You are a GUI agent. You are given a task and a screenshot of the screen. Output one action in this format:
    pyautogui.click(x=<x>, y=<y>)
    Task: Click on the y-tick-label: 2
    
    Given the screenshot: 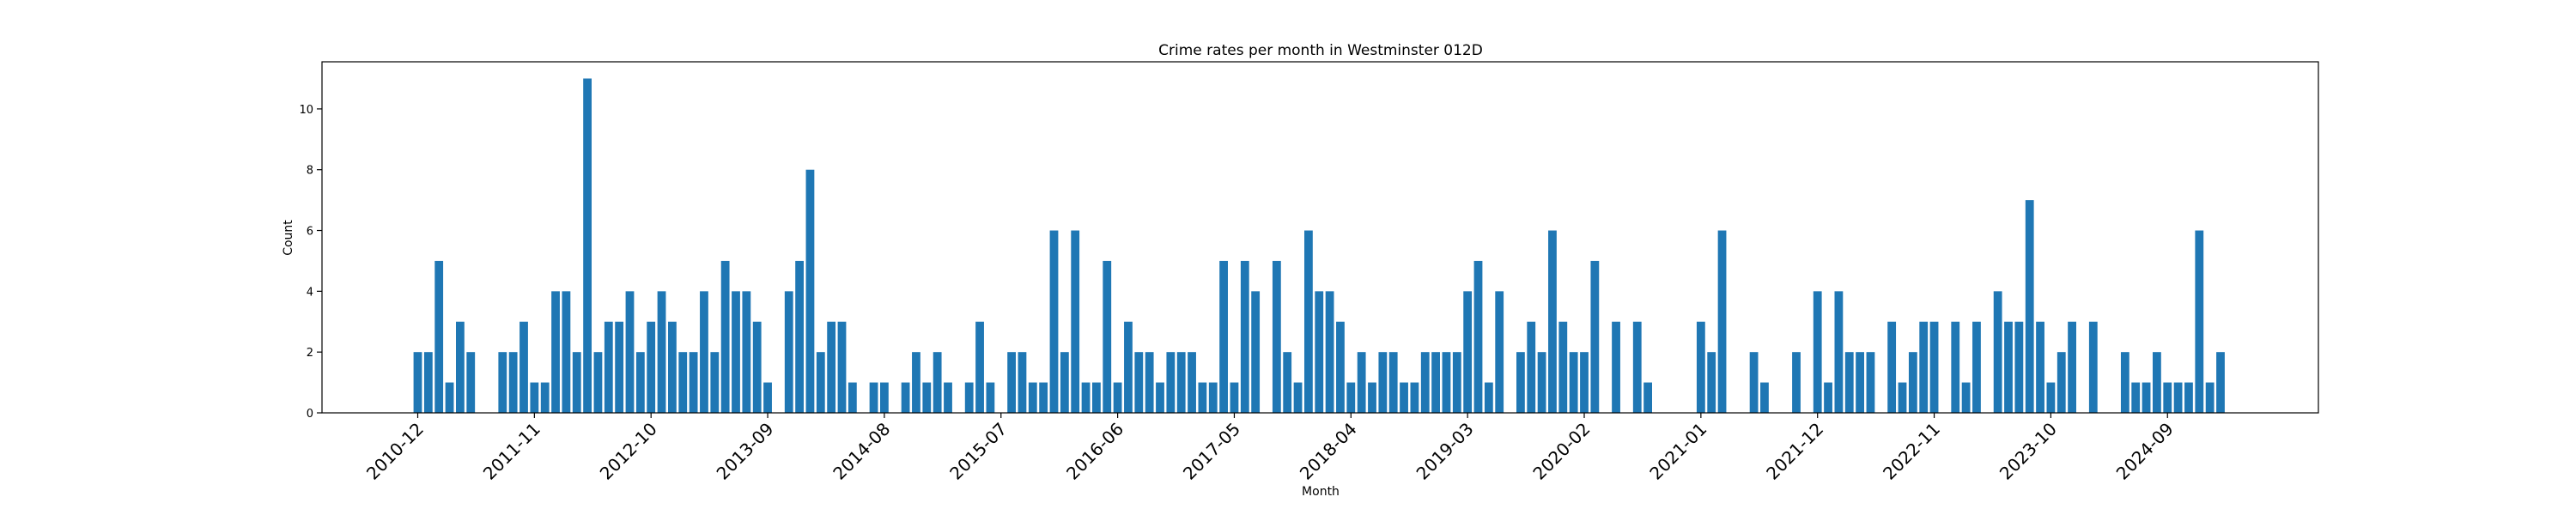 What is the action you would take?
    pyautogui.click(x=310, y=353)
    